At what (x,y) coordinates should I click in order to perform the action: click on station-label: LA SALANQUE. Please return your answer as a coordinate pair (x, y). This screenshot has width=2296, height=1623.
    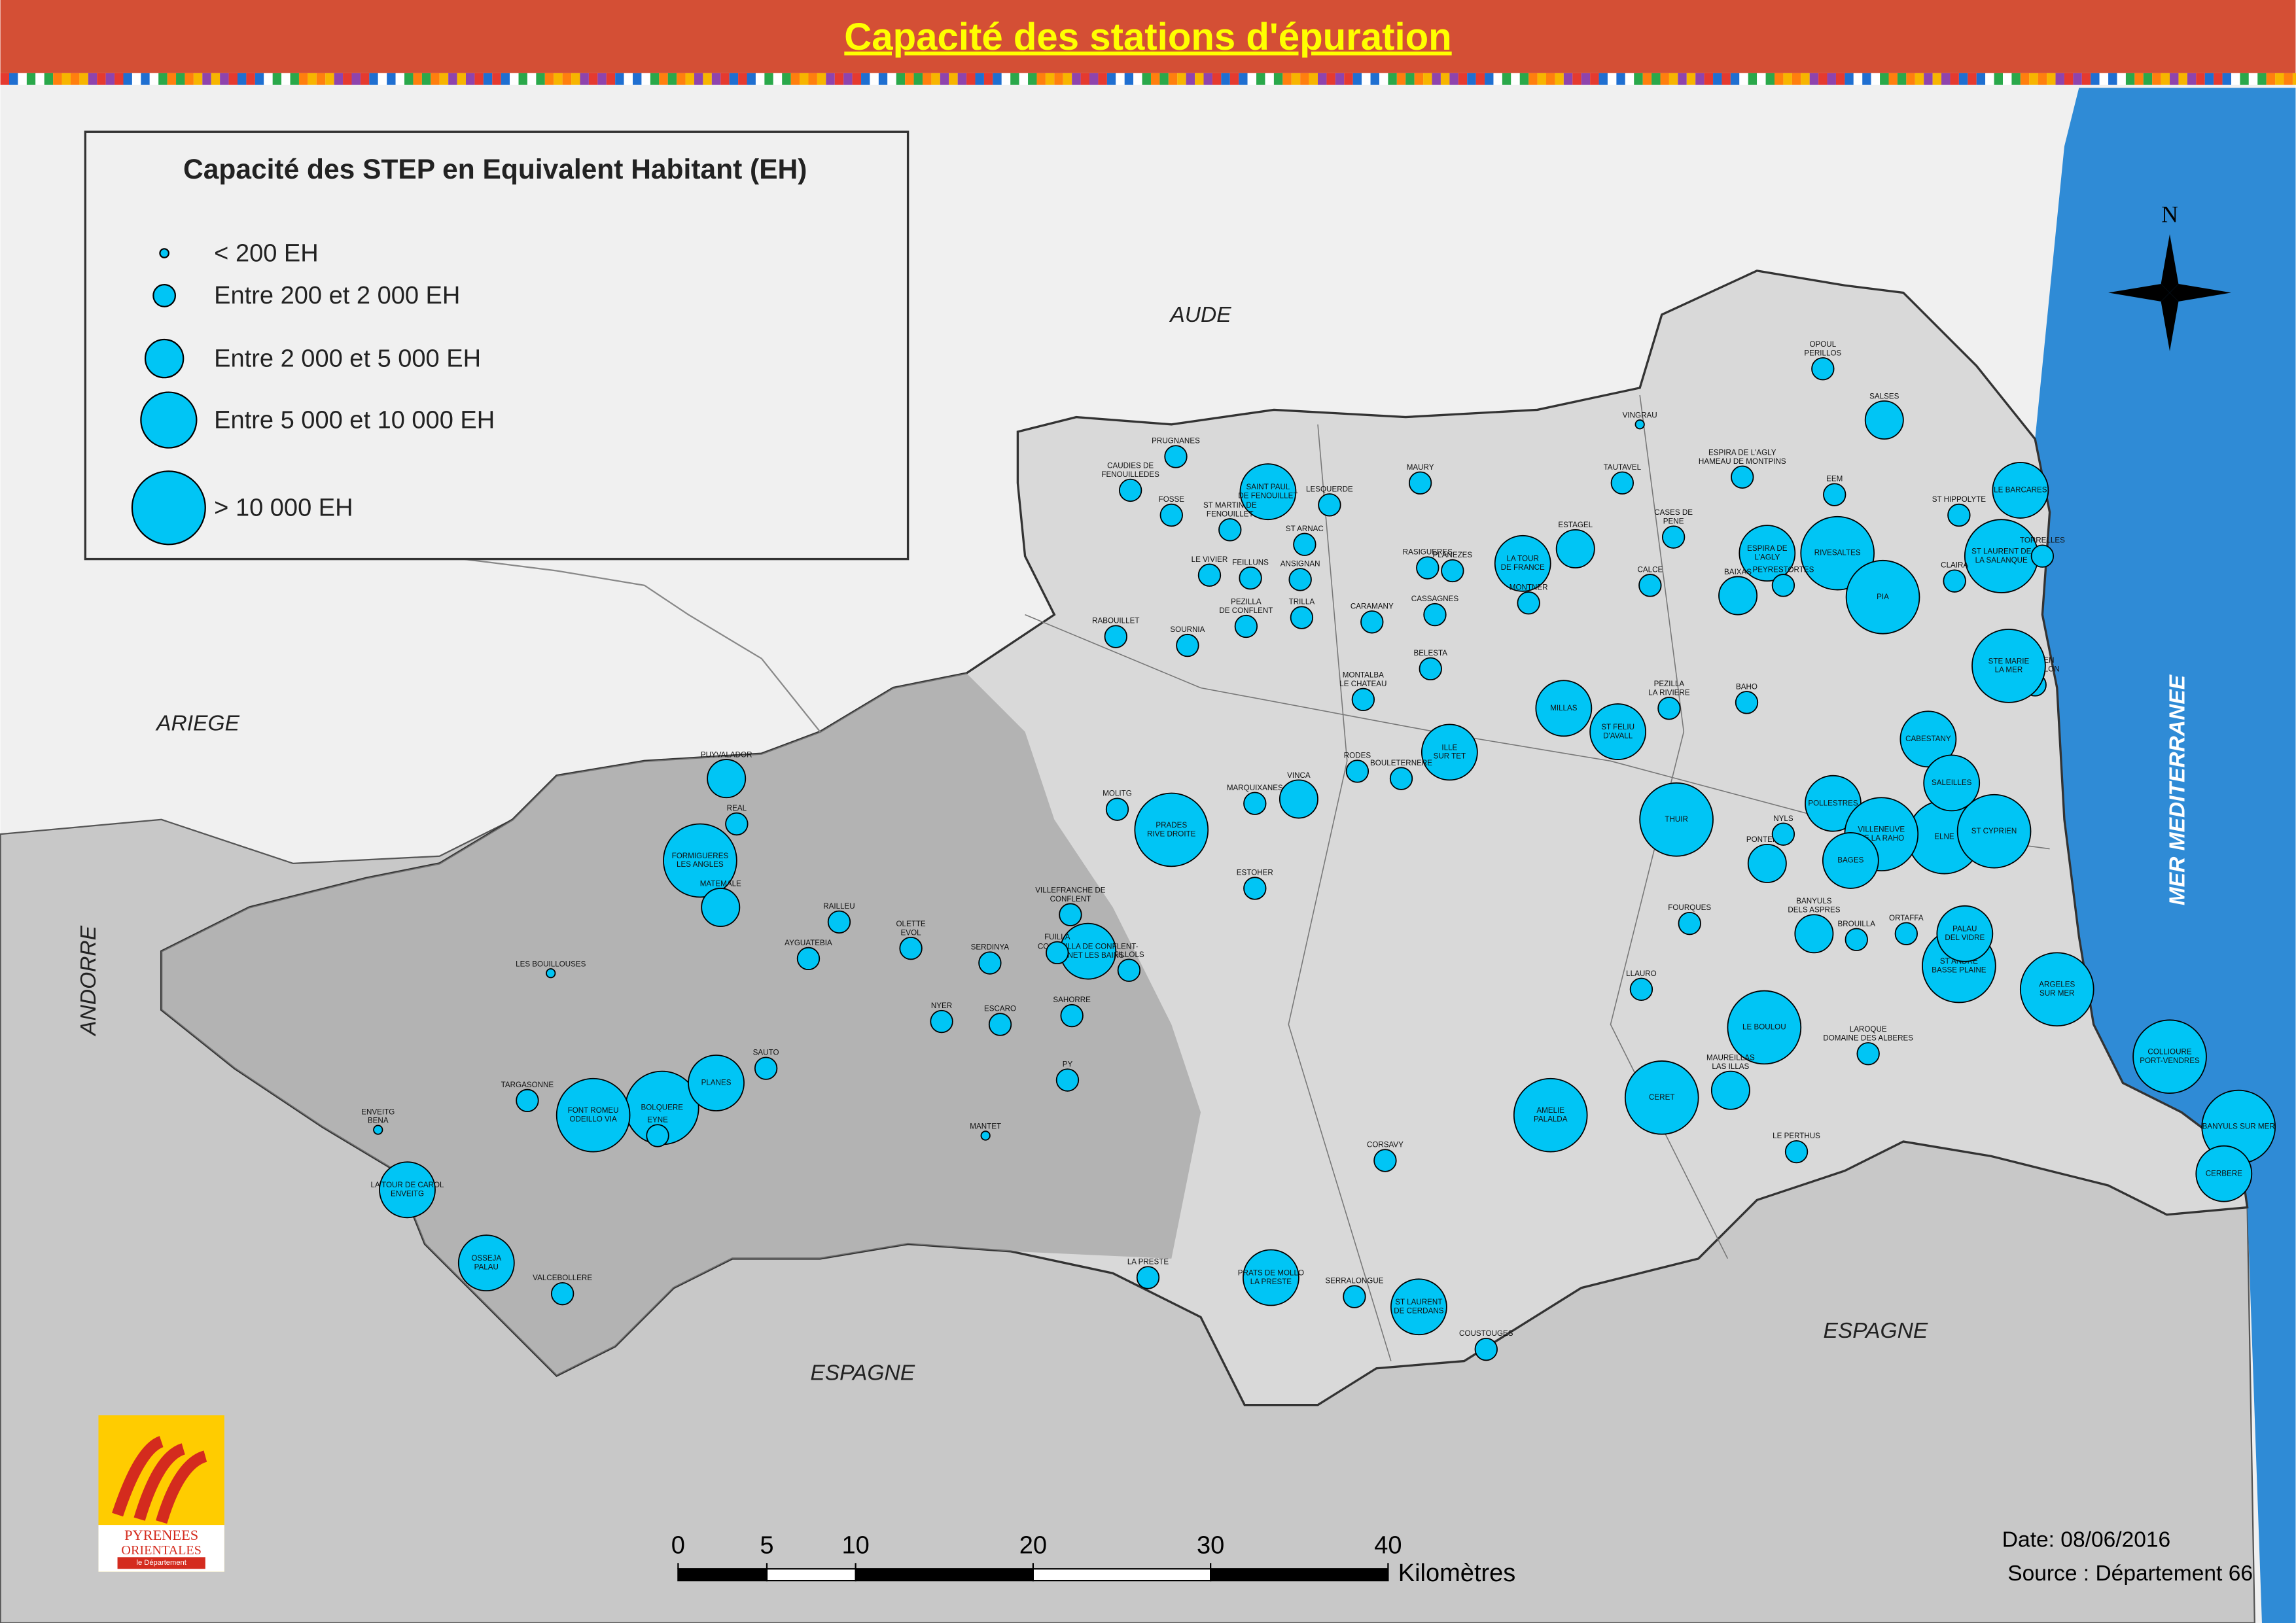
    Looking at the image, I should click on (2001, 560).